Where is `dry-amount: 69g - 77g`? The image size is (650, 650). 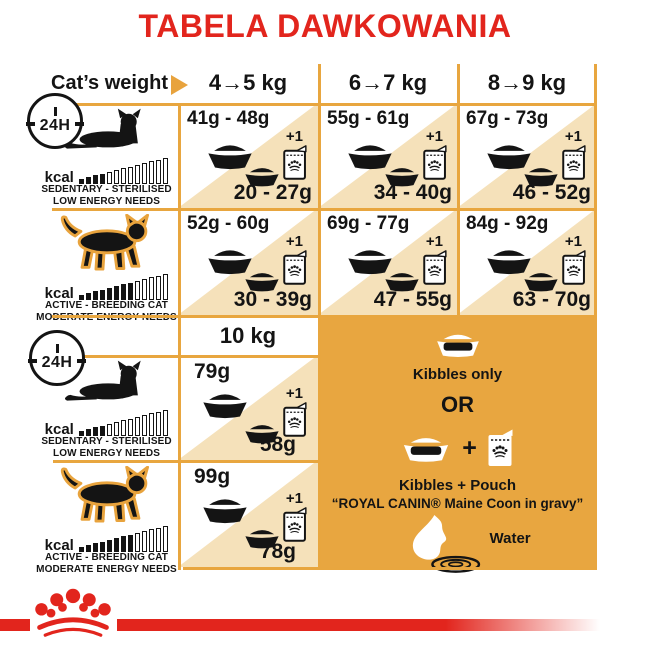 dry-amount: 69g - 77g is located at coordinates (368, 223).